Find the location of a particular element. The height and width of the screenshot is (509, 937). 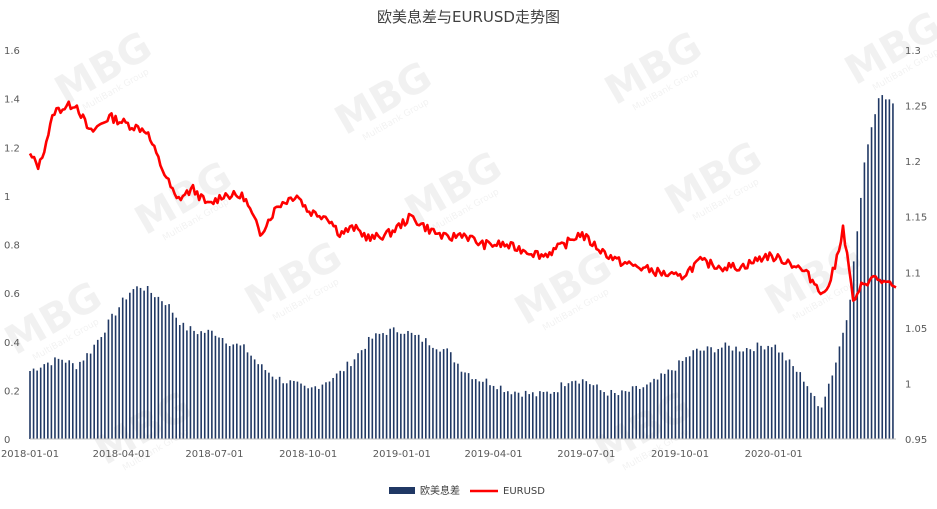

x-tick-label: 2019-01-01 is located at coordinates (402, 454).